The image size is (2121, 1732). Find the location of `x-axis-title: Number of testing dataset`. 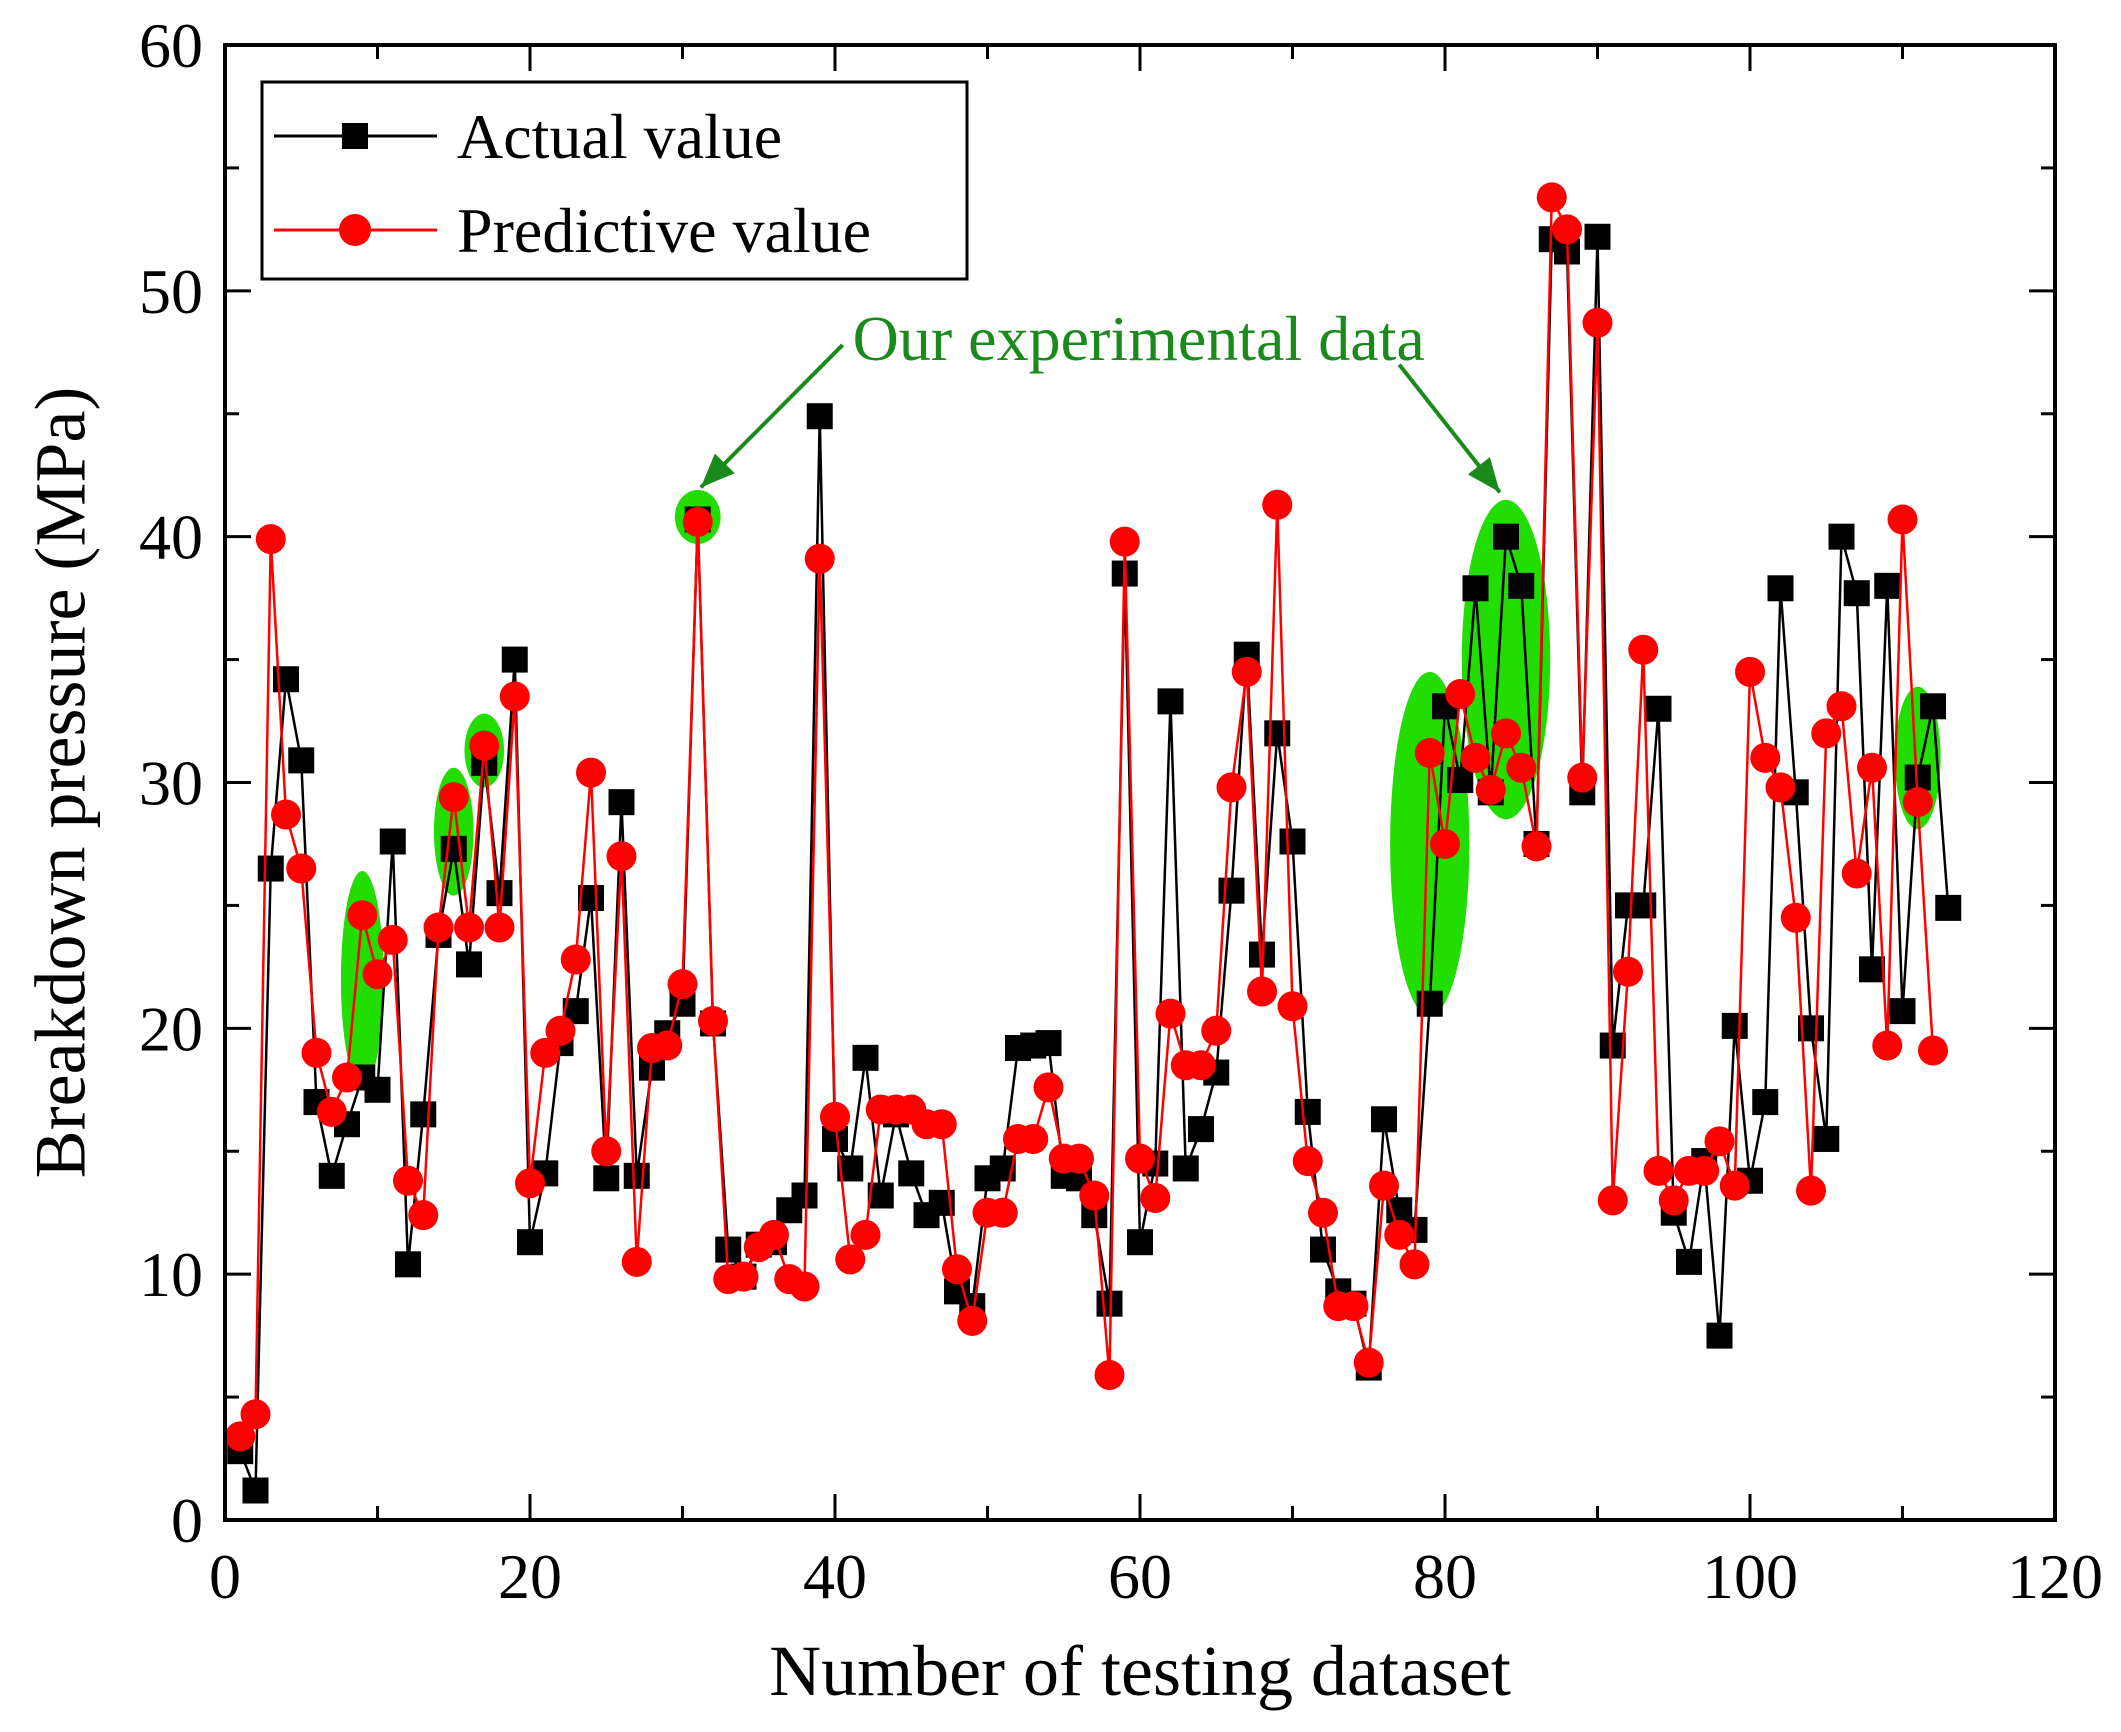

x-axis-title: Number of testing dataset is located at coordinates (1140, 1671).